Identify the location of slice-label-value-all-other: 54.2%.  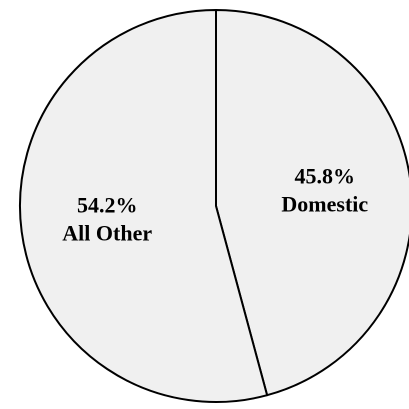
(107, 204).